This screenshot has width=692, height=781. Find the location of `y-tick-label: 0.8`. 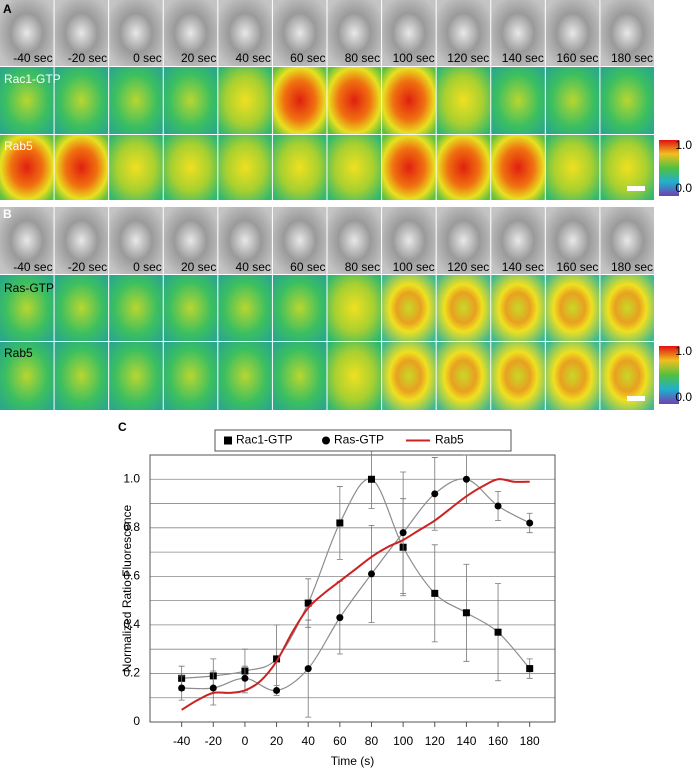

y-tick-label: 0.8 is located at coordinates (131, 527).